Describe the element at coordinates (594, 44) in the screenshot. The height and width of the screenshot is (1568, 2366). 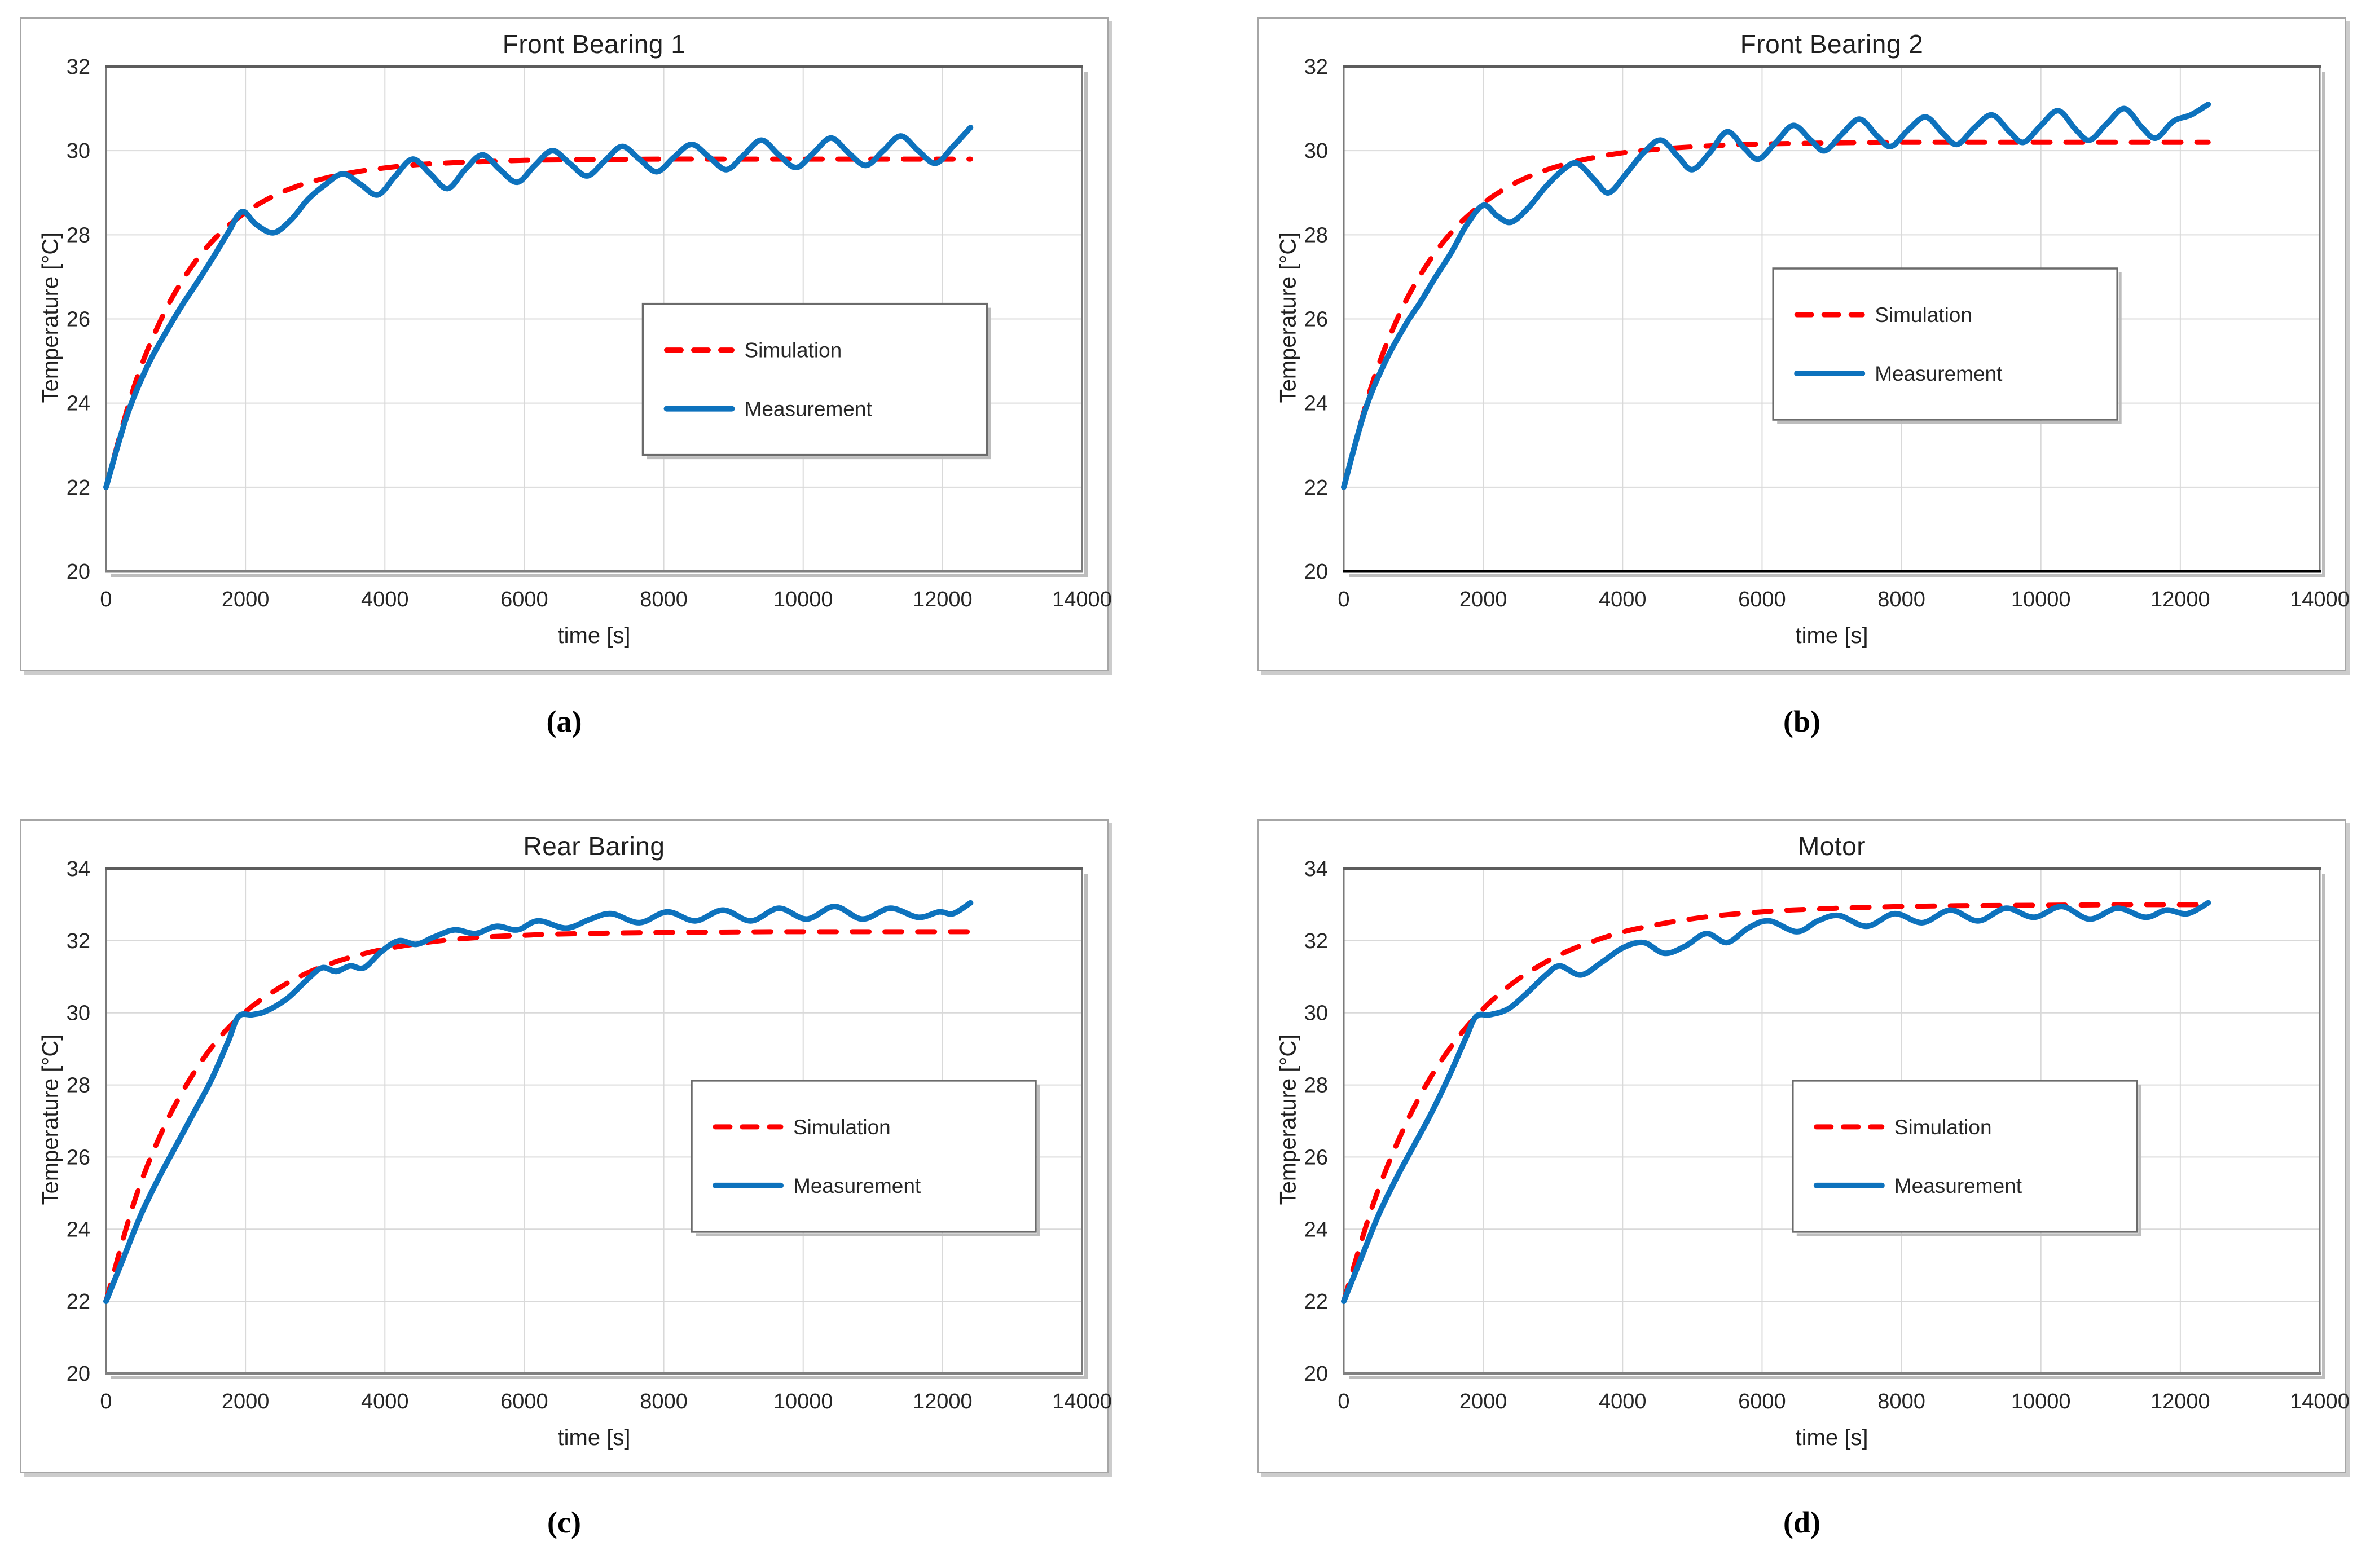
I see `chart-title: Front Bearing 1` at that location.